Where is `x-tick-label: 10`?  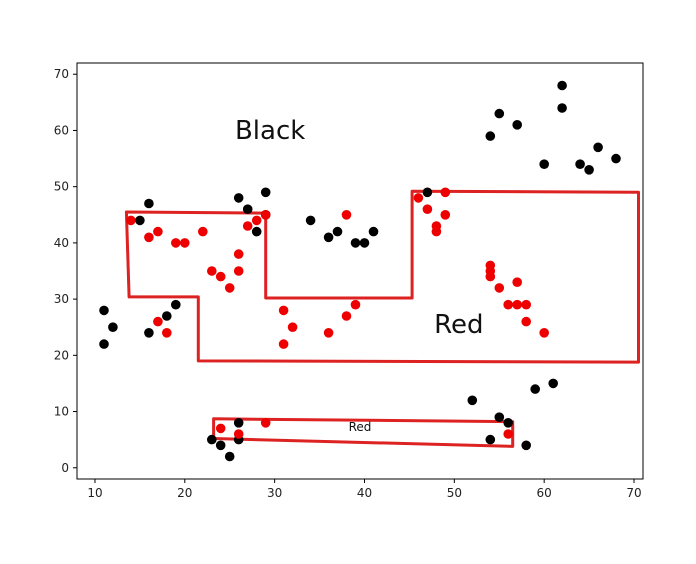
x-tick-label: 10 is located at coordinates (94, 493).